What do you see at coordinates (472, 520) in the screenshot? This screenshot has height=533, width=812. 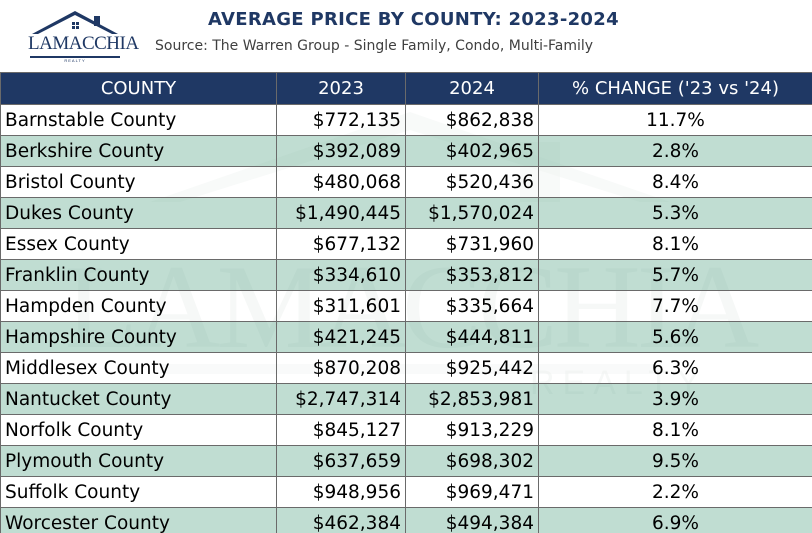 I see `price-2024-cell: $494,384` at bounding box center [472, 520].